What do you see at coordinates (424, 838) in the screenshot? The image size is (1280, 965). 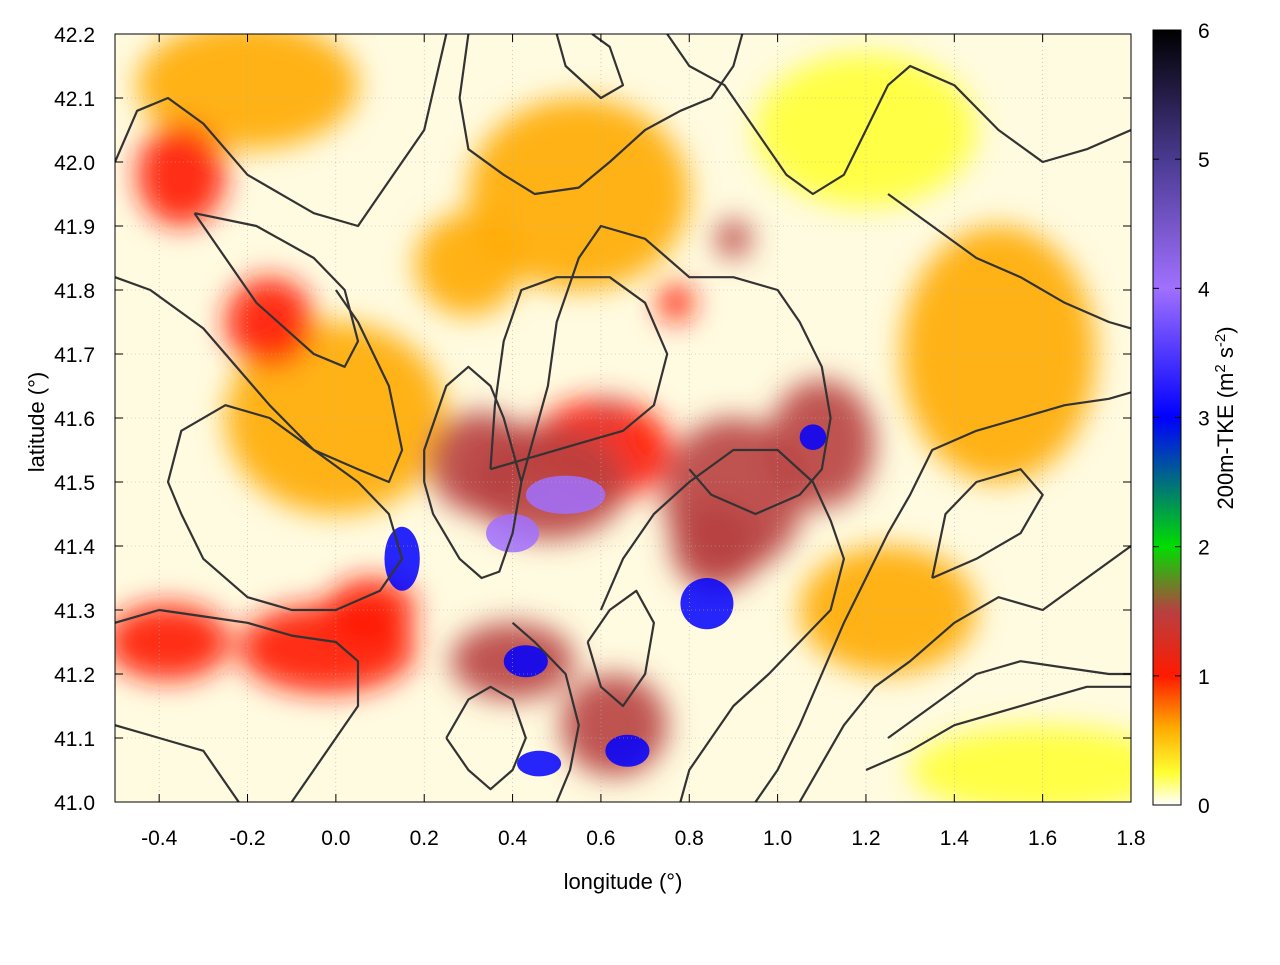 I see `x-tick-label: 0.2` at bounding box center [424, 838].